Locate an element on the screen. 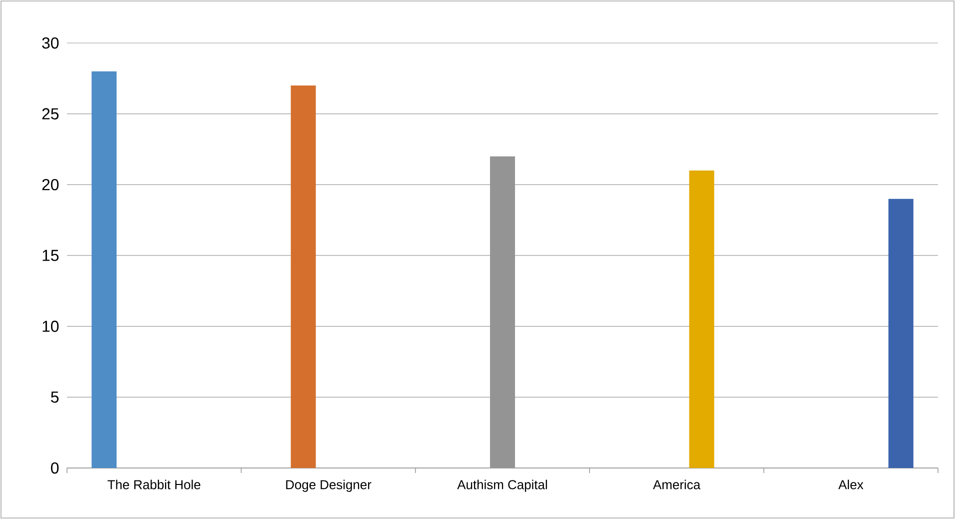  x-tick-label: America is located at coordinates (676, 485).